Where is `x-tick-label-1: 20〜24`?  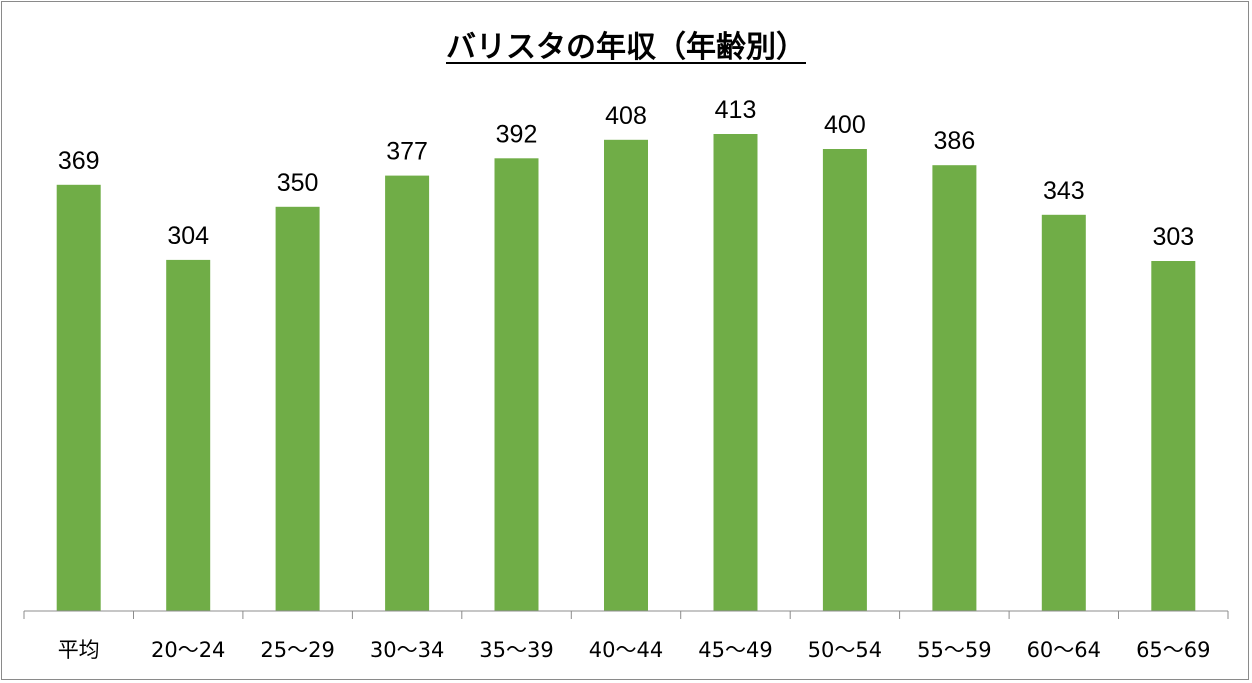
x-tick-label-1: 20〜24 is located at coordinates (188, 650).